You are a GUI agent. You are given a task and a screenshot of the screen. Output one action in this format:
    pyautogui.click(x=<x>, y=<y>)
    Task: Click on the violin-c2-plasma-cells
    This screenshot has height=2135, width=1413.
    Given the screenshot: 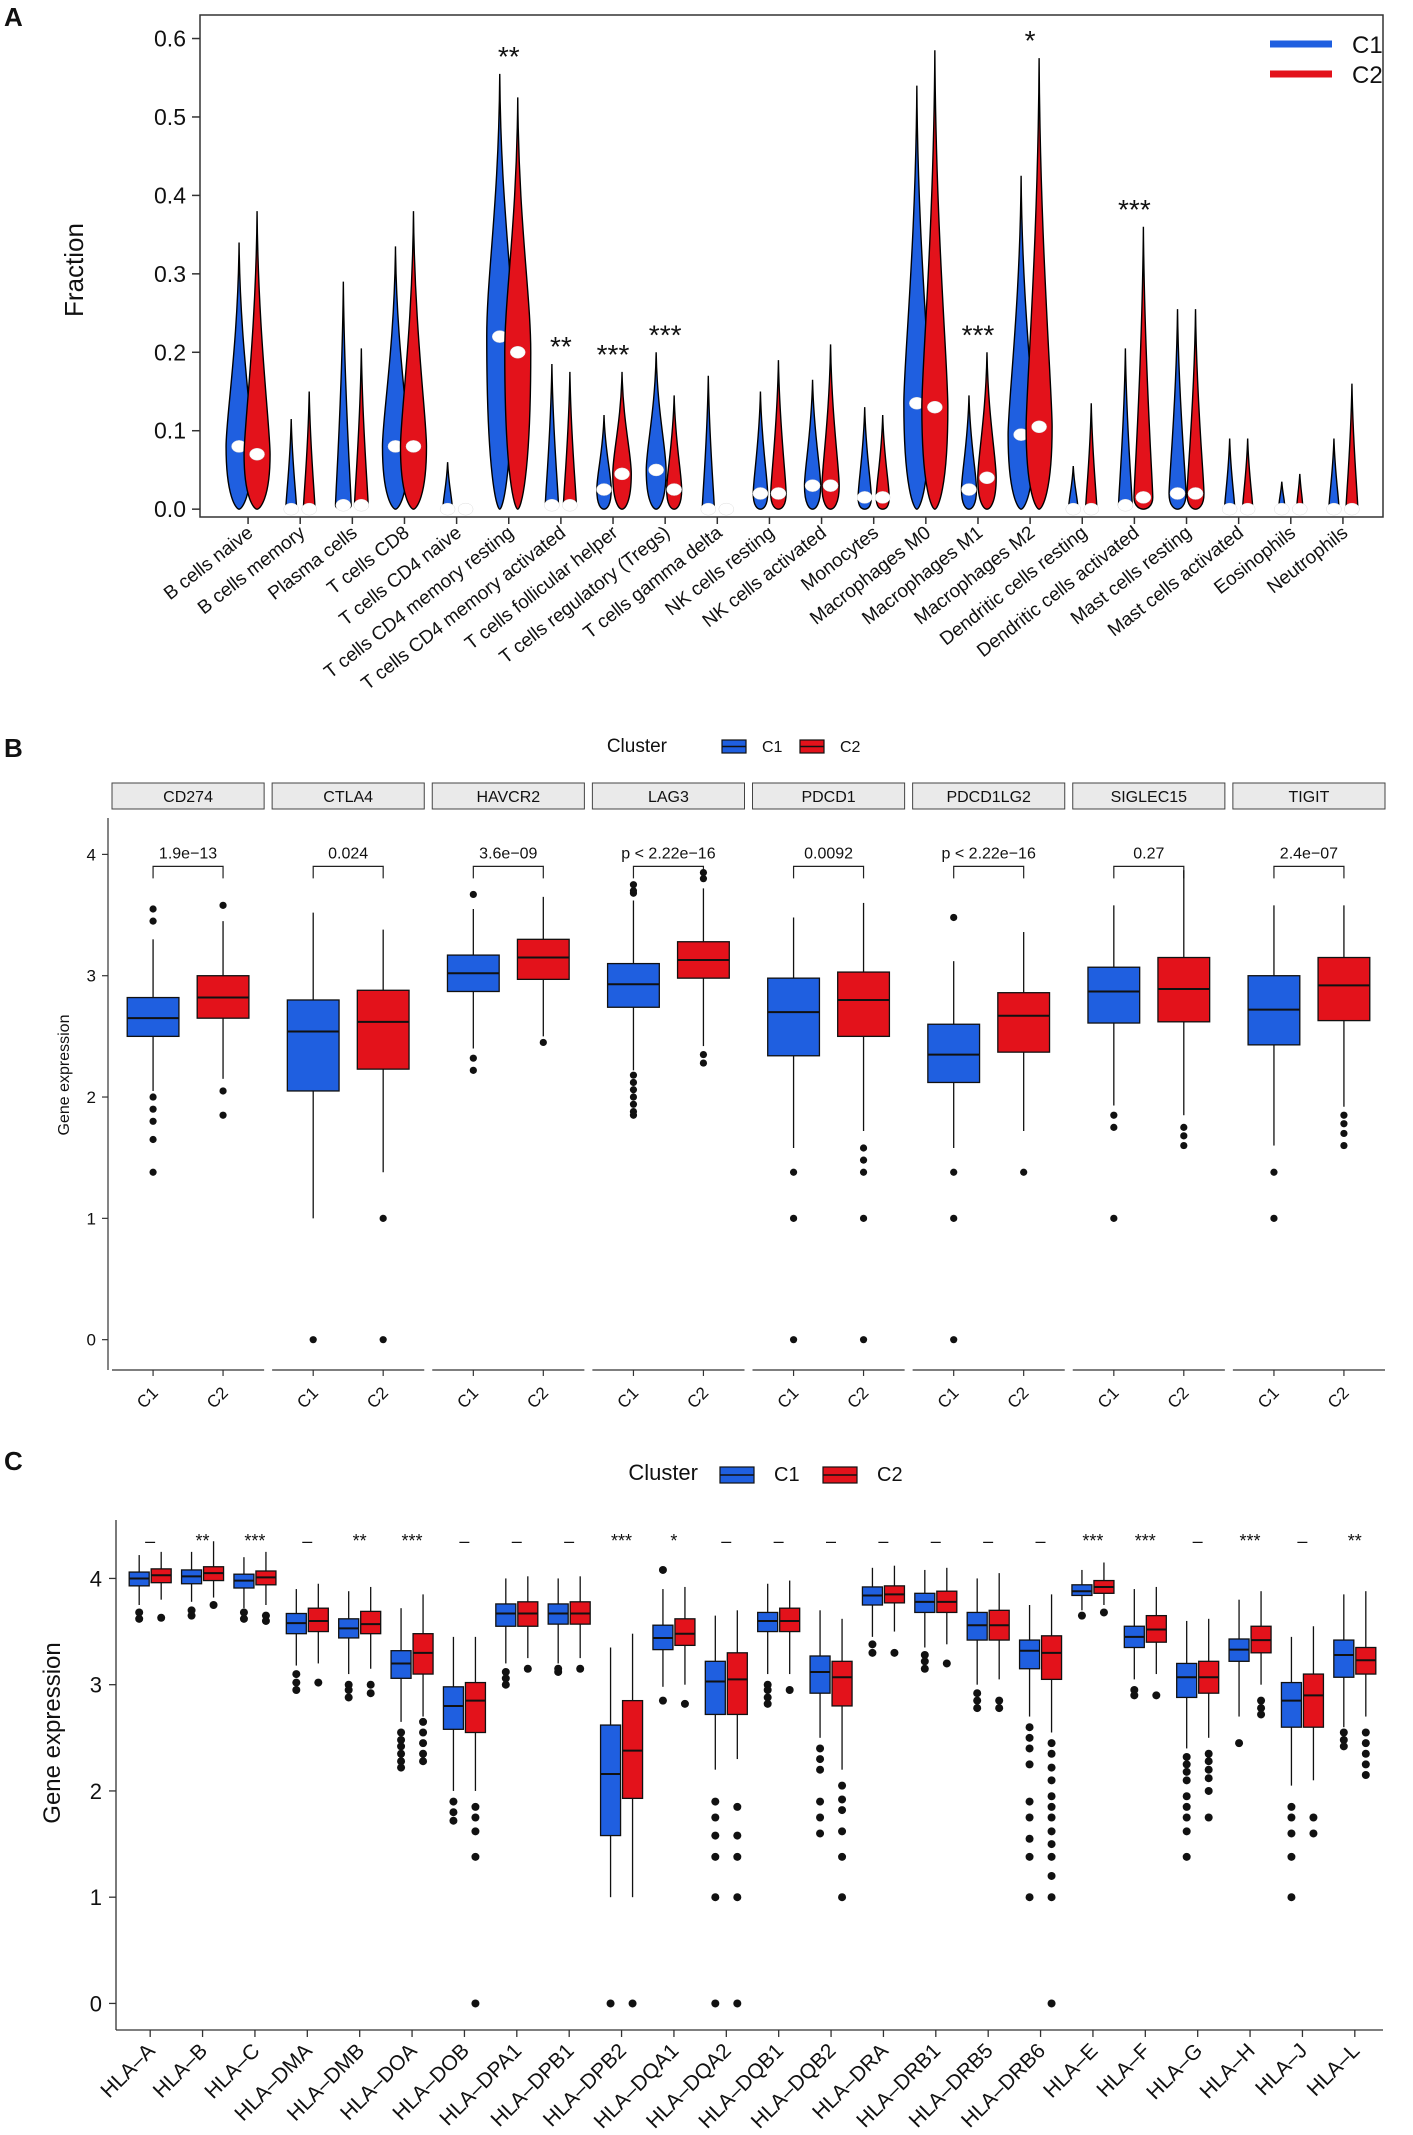 What is the action you would take?
    pyautogui.click(x=361, y=429)
    